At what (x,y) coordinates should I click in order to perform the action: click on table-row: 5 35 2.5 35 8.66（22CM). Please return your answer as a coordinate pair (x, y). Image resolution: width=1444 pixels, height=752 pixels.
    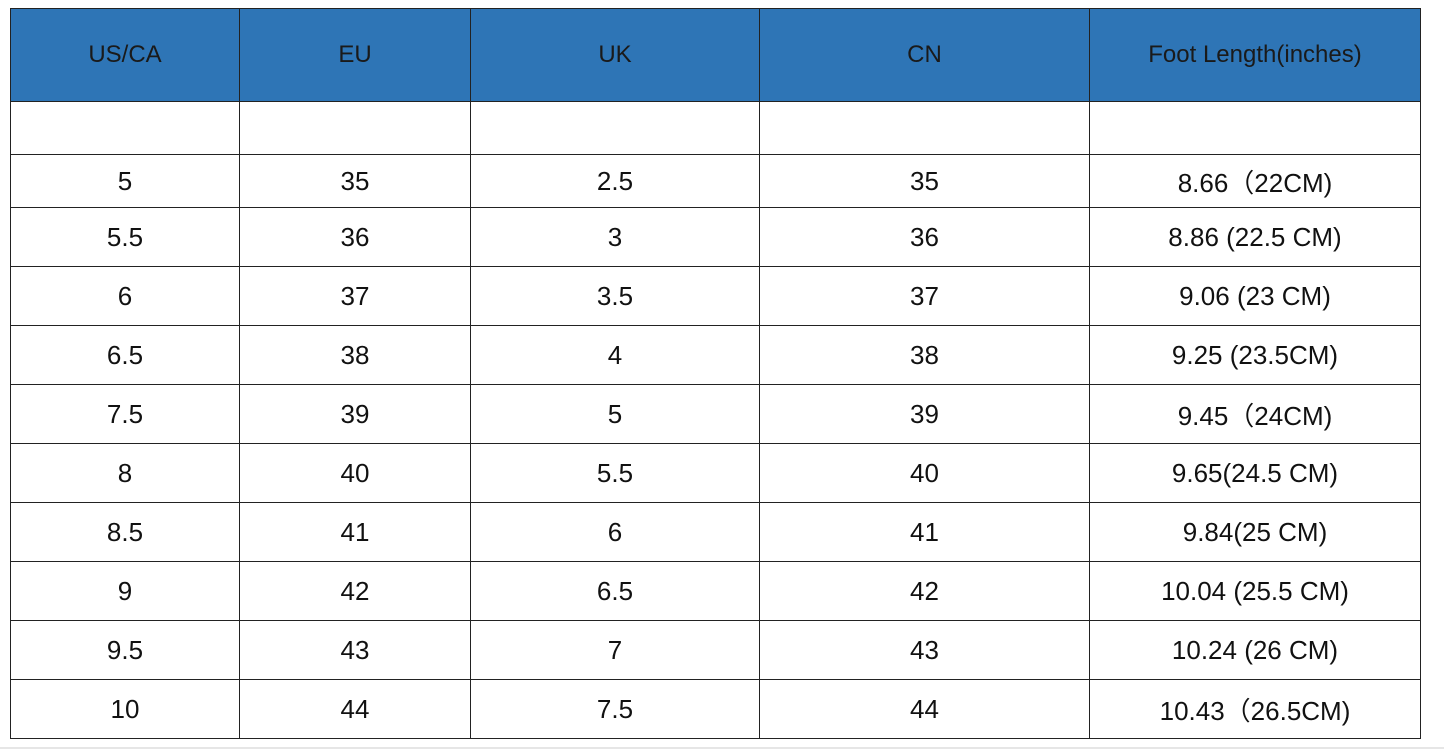
    Looking at the image, I should click on (715, 181).